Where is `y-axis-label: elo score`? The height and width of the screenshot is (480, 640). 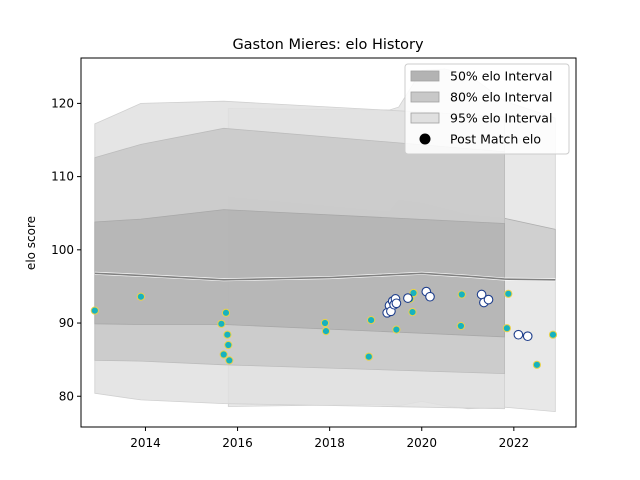
y-axis-label: elo score is located at coordinates (31, 243).